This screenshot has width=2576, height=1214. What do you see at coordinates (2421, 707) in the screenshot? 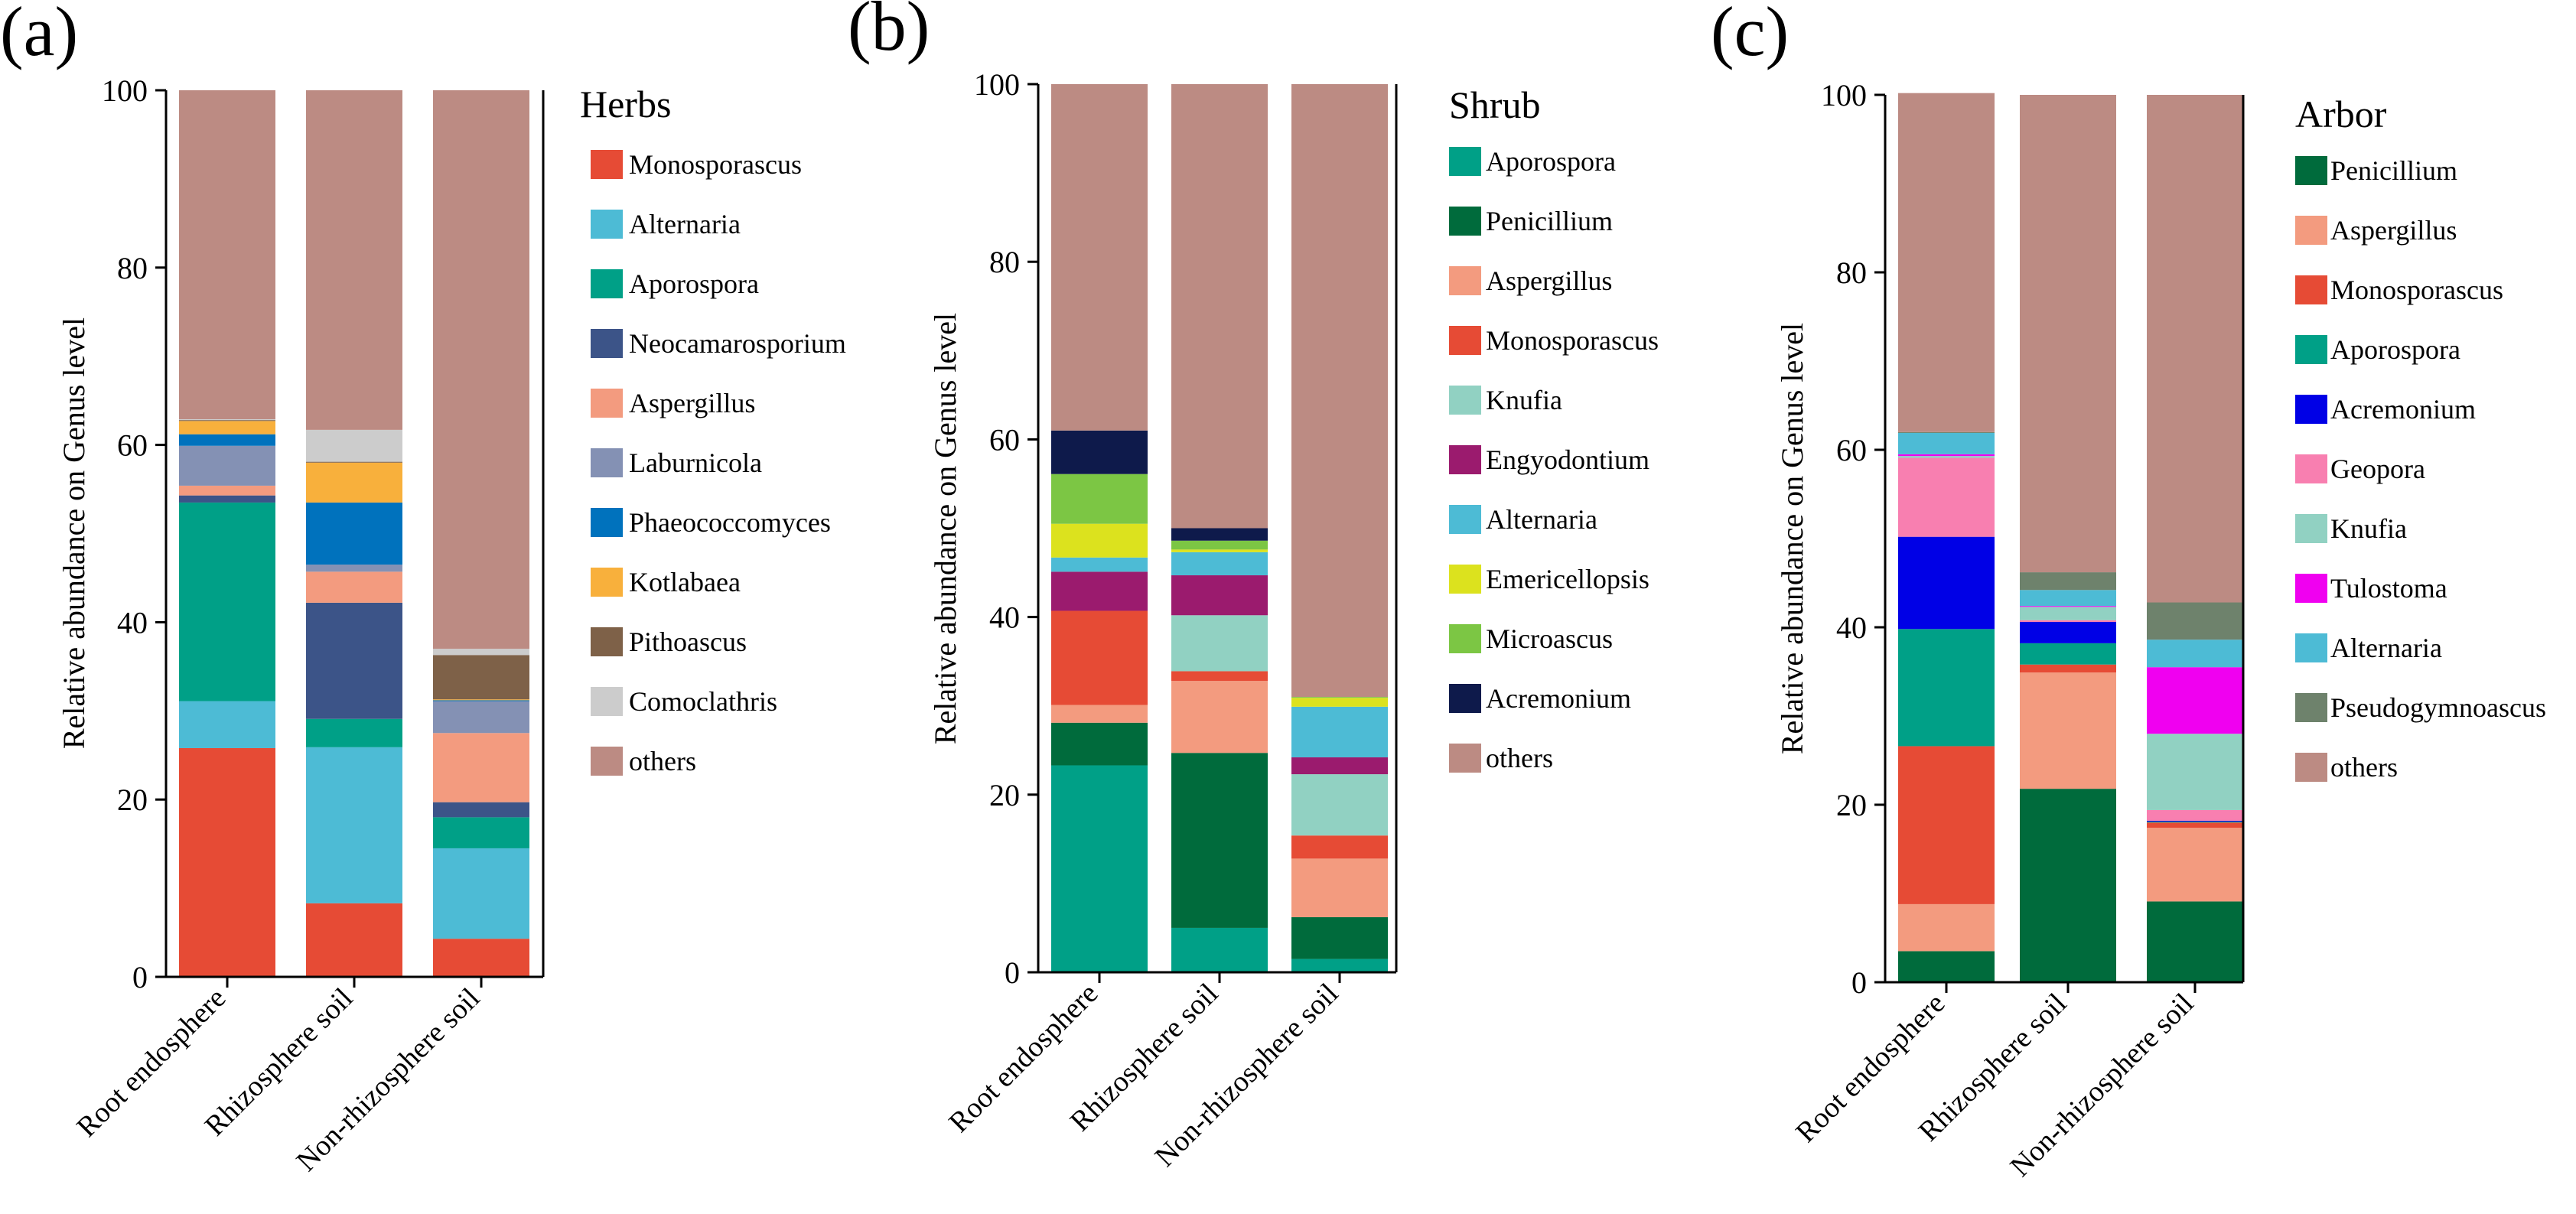
I see `legend-item-pseudogymnoascus: Pseudogymnoascus` at bounding box center [2421, 707].